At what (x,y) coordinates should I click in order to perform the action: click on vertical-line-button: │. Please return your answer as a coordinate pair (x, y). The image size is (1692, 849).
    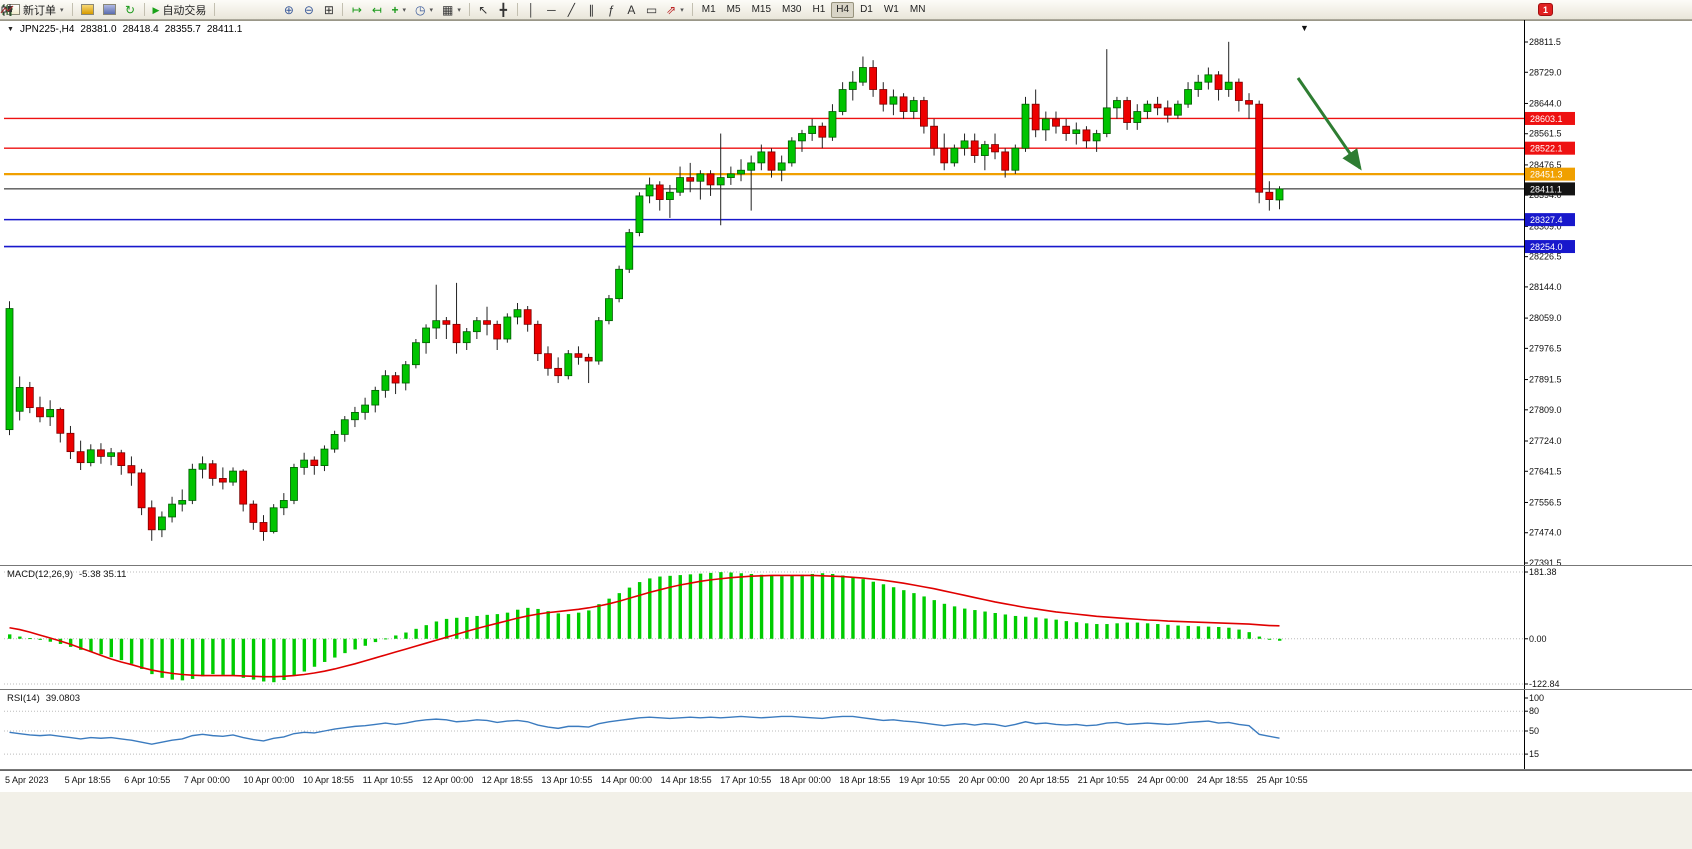
    Looking at the image, I should click on (531, 10).